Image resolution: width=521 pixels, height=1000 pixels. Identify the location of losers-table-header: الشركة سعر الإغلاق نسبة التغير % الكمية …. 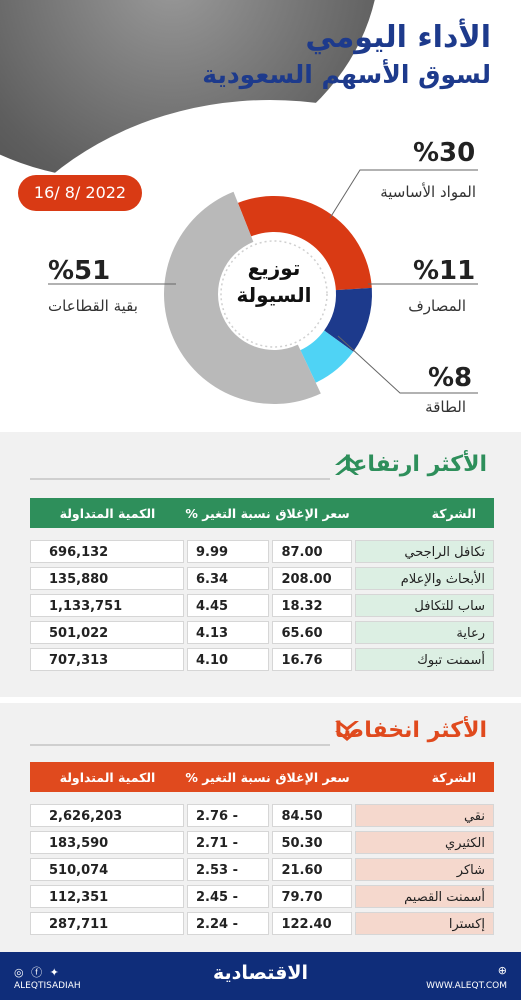
(262, 777).